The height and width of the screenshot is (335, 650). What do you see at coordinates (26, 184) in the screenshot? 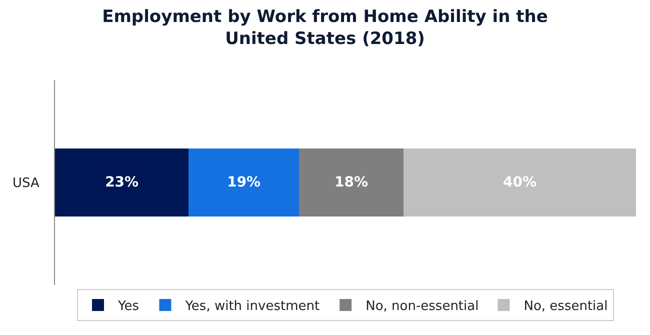
I see `y-tick-label: USA` at bounding box center [26, 184].